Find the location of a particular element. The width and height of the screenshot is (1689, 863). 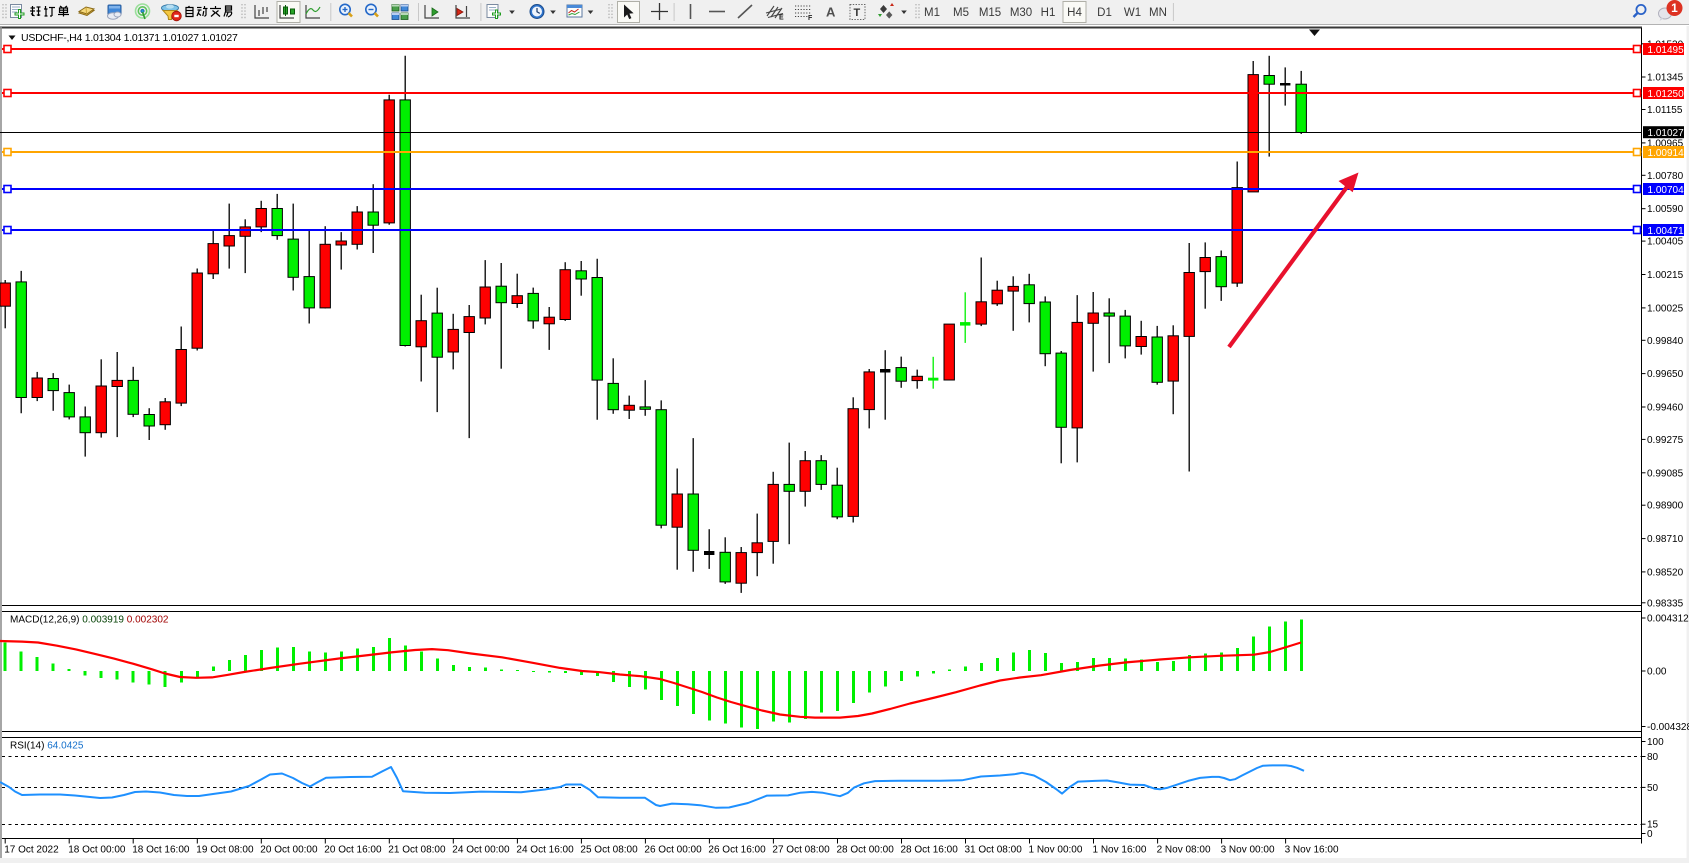

svg-text: 1.01027 is located at coordinates (1666, 133).